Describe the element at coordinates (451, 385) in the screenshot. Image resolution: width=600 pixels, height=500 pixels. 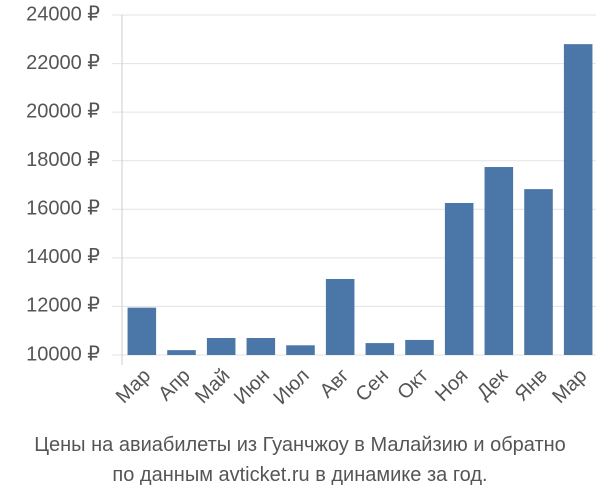
I see `x-tick-label: Ноя` at that location.